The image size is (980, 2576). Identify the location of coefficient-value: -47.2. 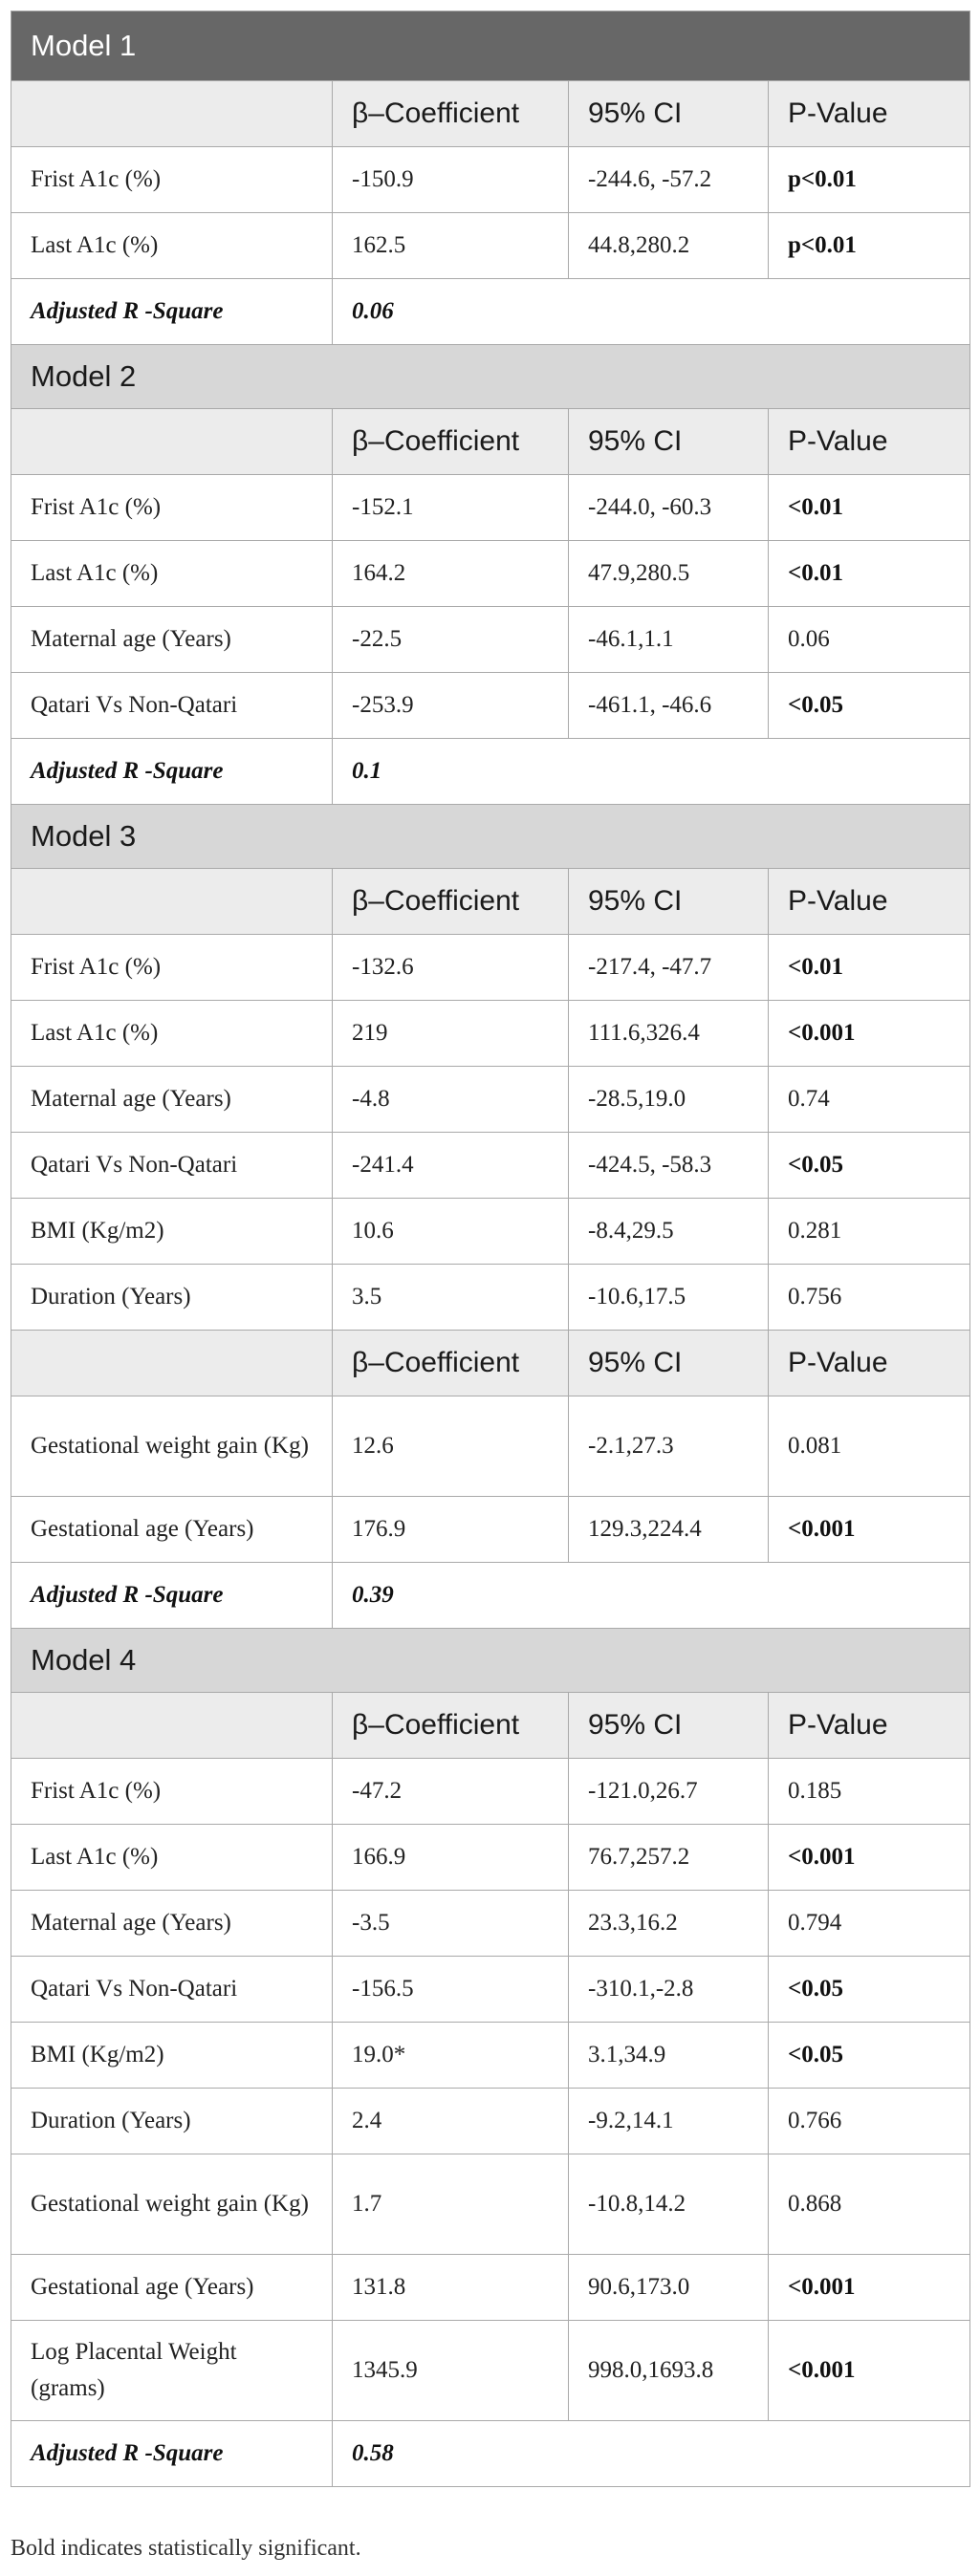
(450, 1791).